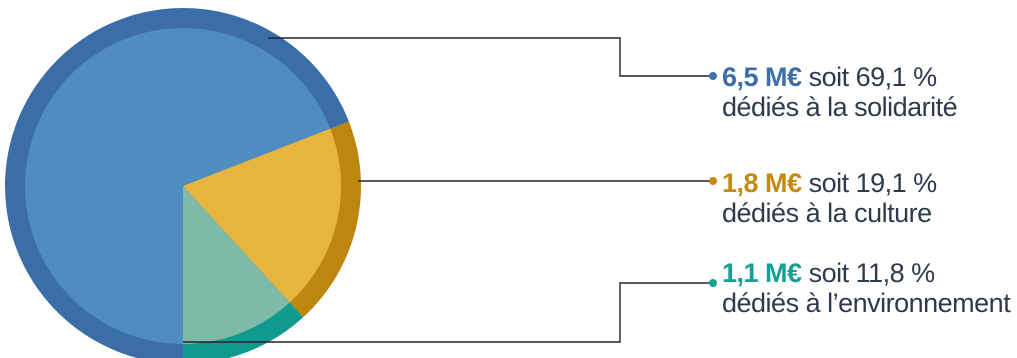 The height and width of the screenshot is (358, 1017). I want to click on legend-bullet-solidarite, so click(713, 76).